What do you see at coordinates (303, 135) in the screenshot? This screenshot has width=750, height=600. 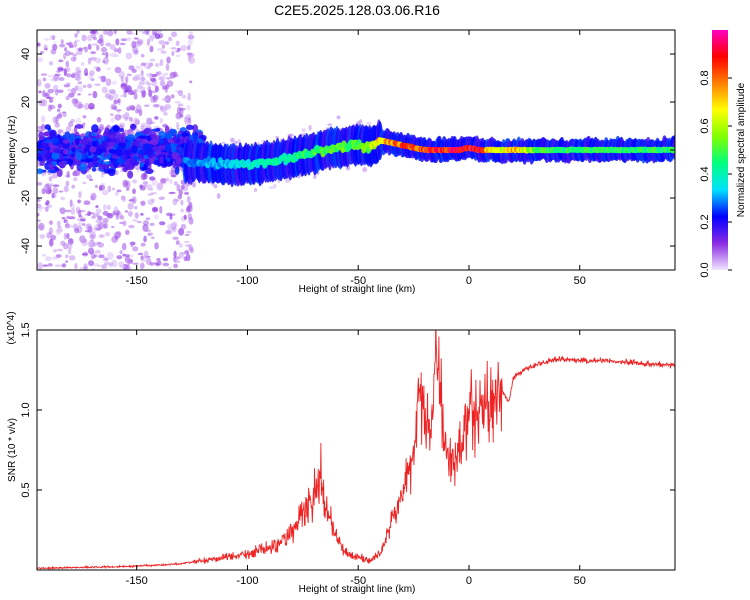 I see `spectrogram-halo-mark` at bounding box center [303, 135].